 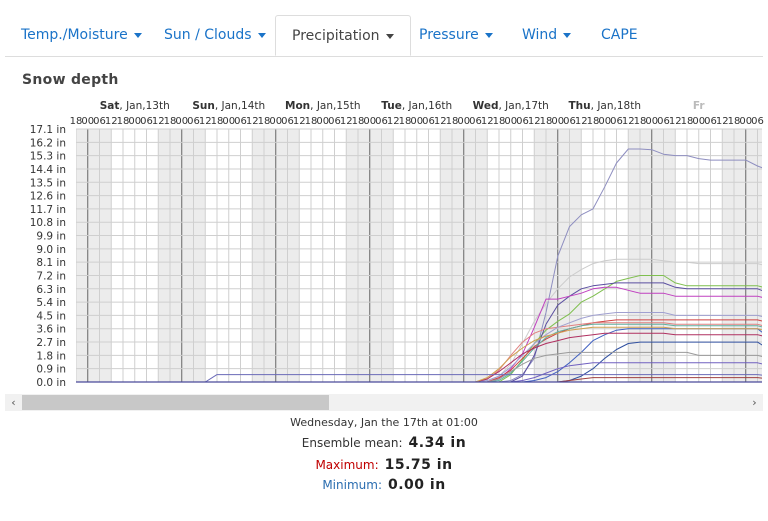 I want to click on mean-value: 4.34 in, so click(x=437, y=443).